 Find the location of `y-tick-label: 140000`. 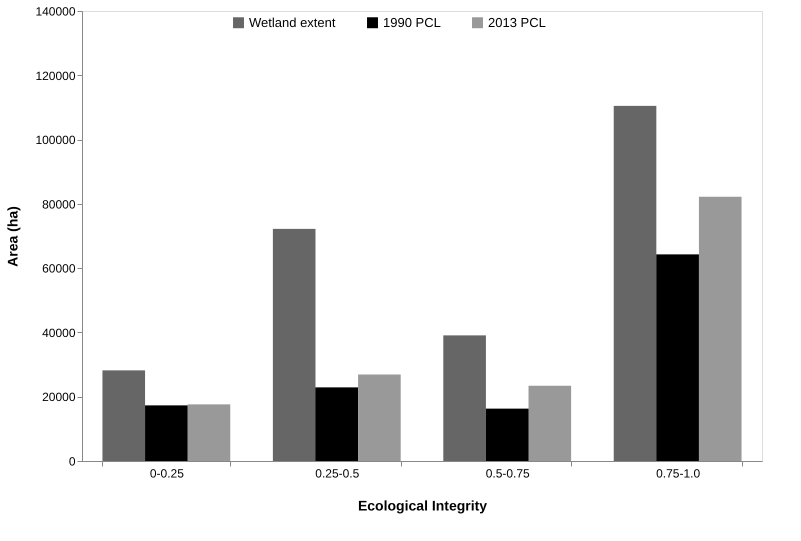

y-tick-label: 140000 is located at coordinates (55, 11).